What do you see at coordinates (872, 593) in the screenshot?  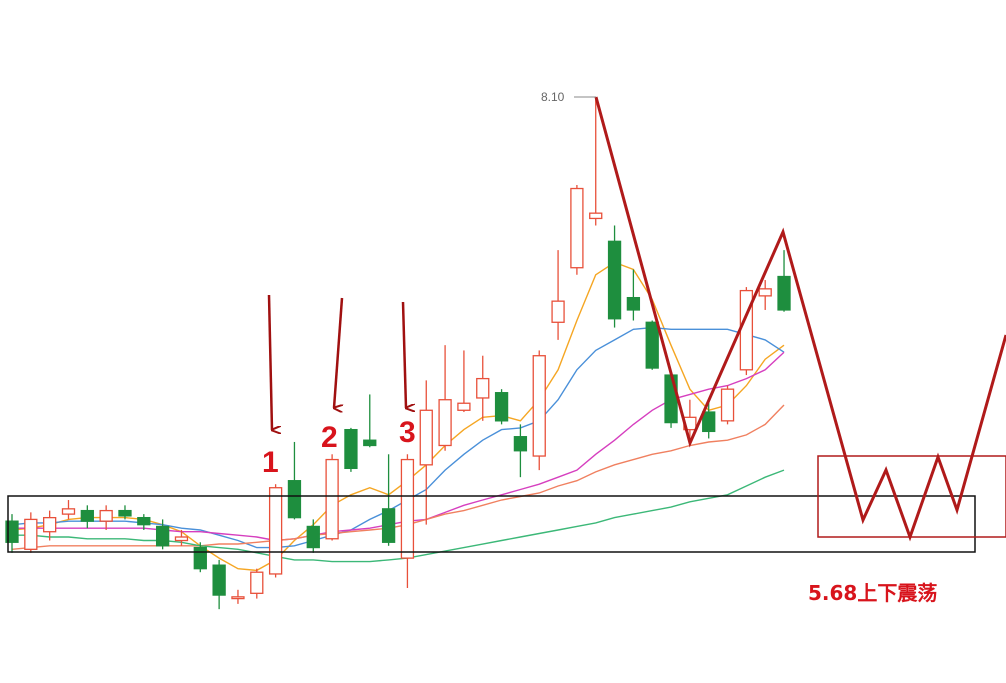 I see `note: 5.68上下震荡` at bounding box center [872, 593].